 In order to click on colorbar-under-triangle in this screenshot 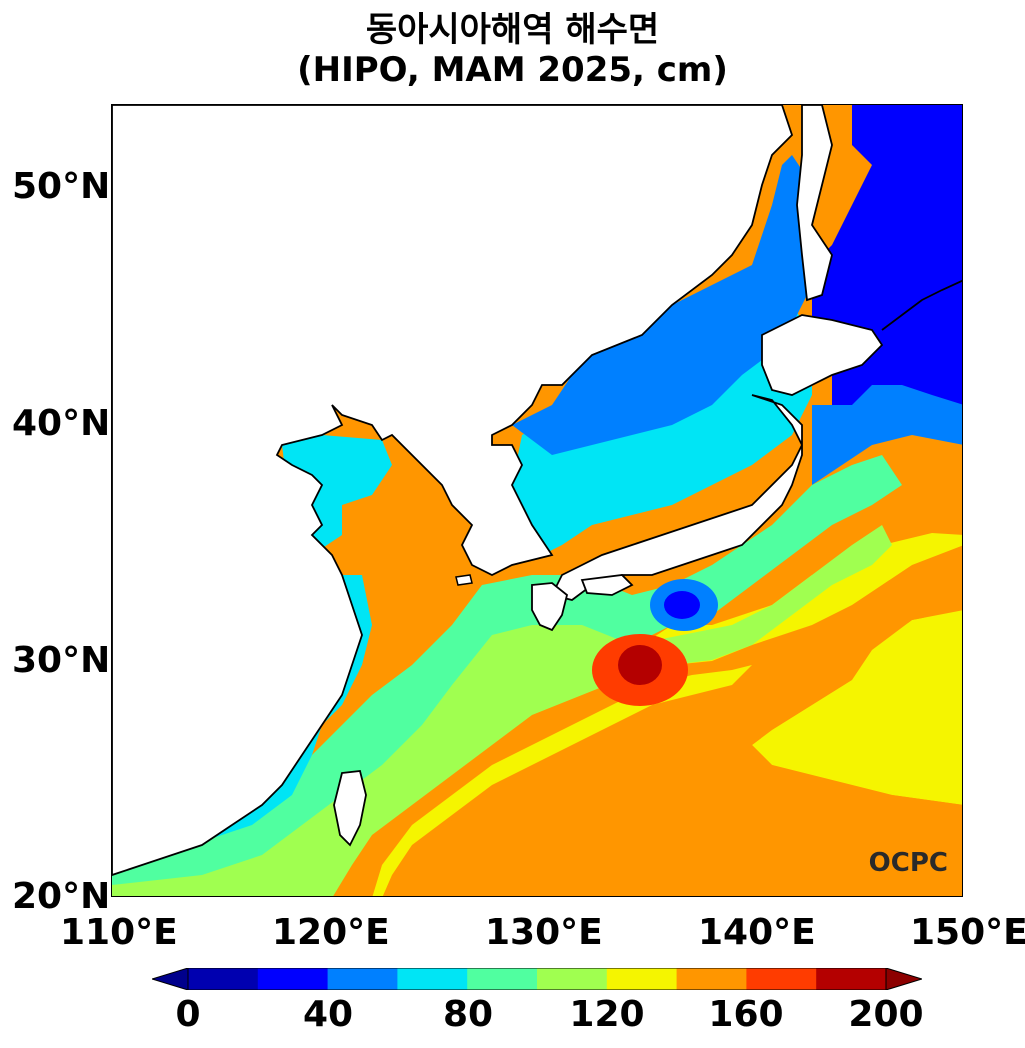, I will do `click(170, 979)`.